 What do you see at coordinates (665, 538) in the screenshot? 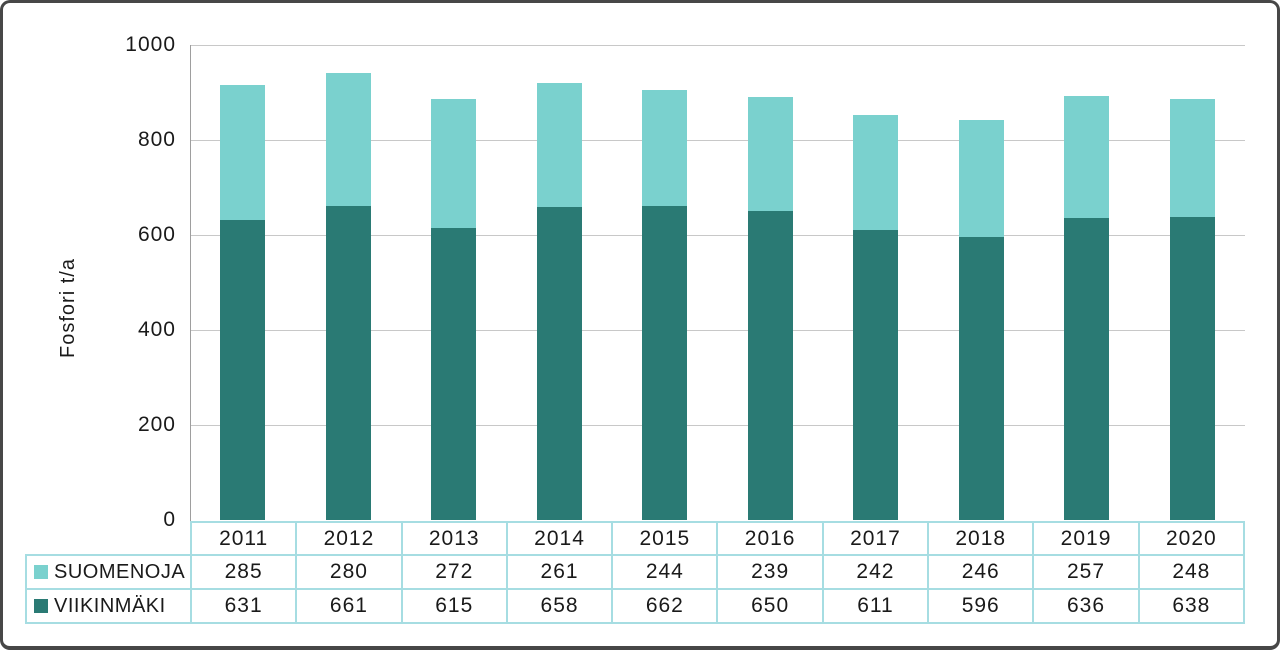
I see `year-header-cell: 2015` at bounding box center [665, 538].